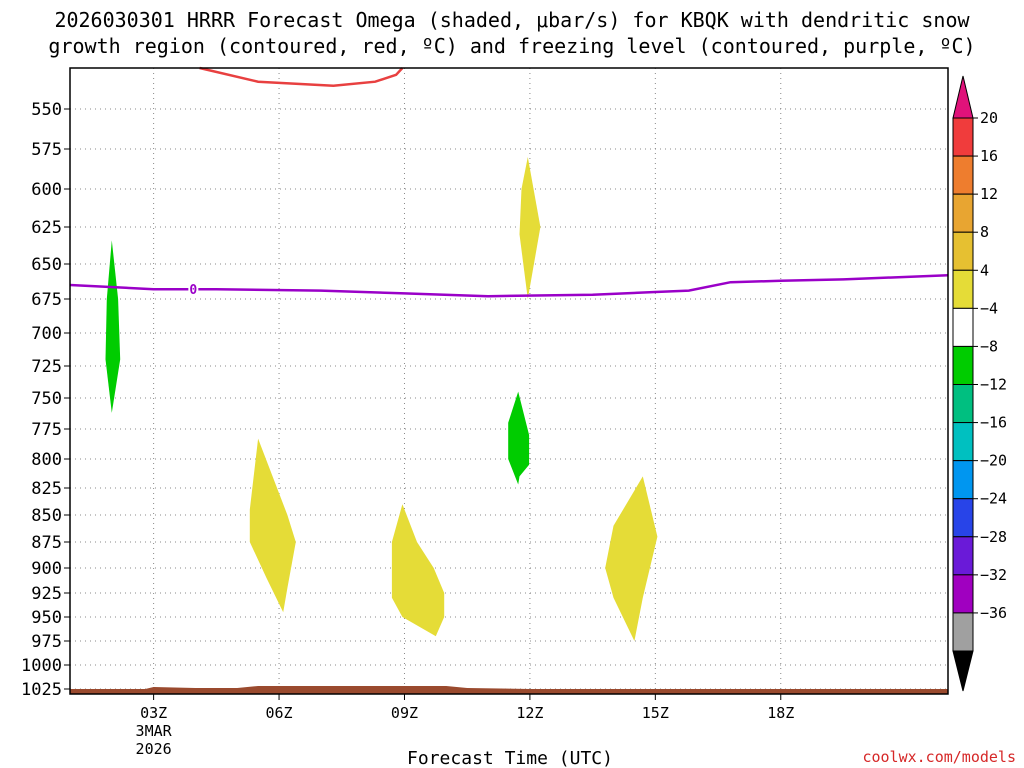 The image size is (1024, 768). What do you see at coordinates (993, 423) in the screenshot?
I see `colorbar-label: −16` at bounding box center [993, 423].